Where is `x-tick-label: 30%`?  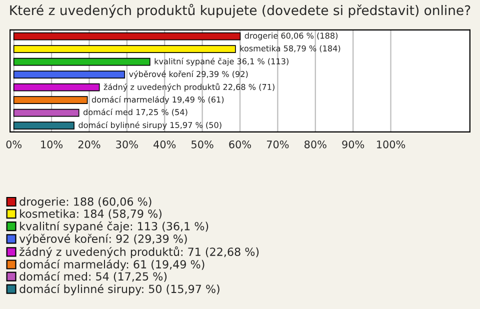
x-tick-label: 30% is located at coordinates (127, 144).